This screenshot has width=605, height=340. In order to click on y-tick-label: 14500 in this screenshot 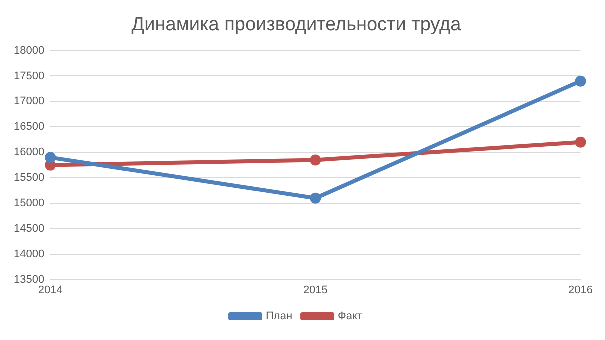, I will do `click(29, 228)`.